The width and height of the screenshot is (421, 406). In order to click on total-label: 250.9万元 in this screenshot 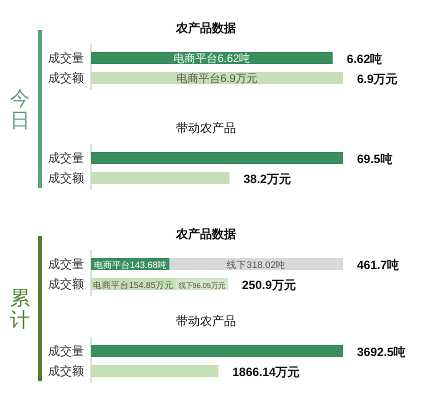, I will do `click(269, 285)`.